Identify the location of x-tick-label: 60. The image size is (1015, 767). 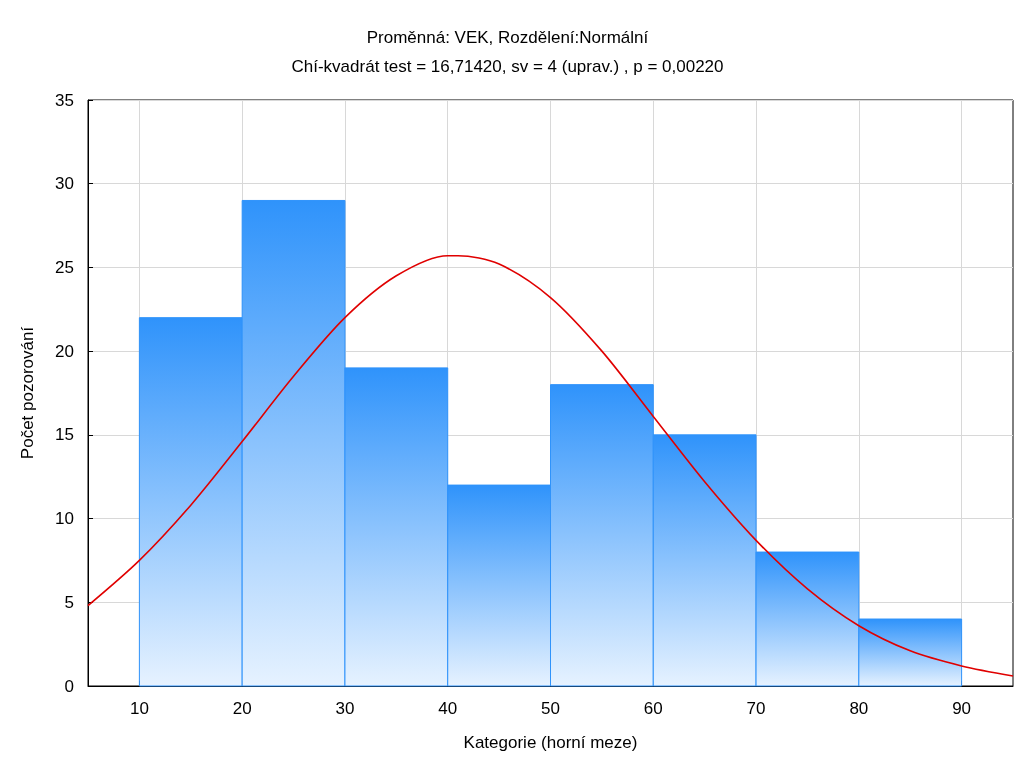
(653, 708).